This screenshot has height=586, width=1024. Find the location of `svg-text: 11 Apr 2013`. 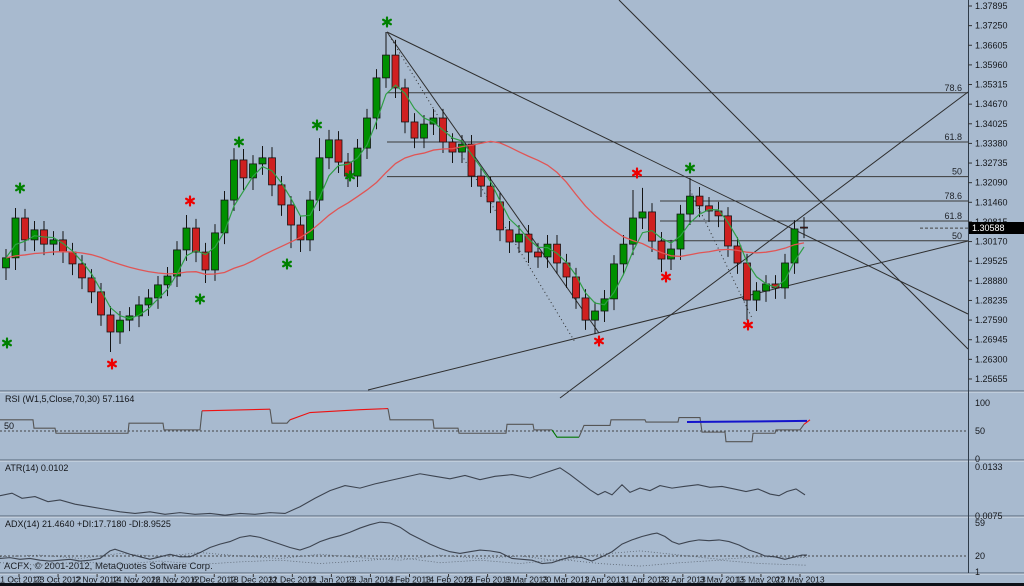

svg-text: 11 Apr 2013 is located at coordinates (643, 580).